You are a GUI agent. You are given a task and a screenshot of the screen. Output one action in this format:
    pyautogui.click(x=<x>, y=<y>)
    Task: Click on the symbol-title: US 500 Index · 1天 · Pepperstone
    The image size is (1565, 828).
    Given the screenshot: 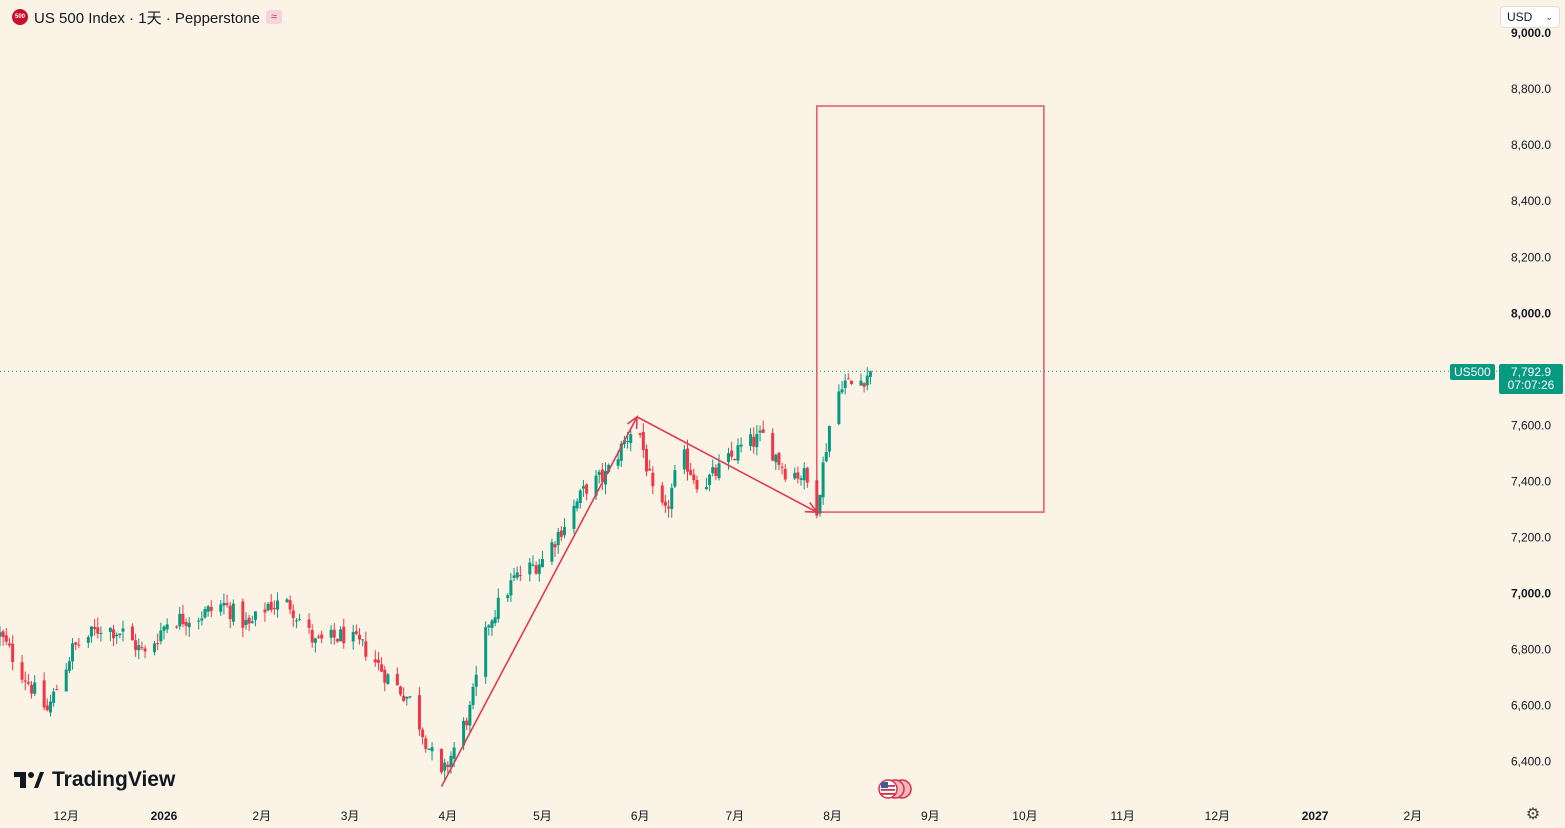 What is the action you would take?
    pyautogui.click(x=147, y=18)
    